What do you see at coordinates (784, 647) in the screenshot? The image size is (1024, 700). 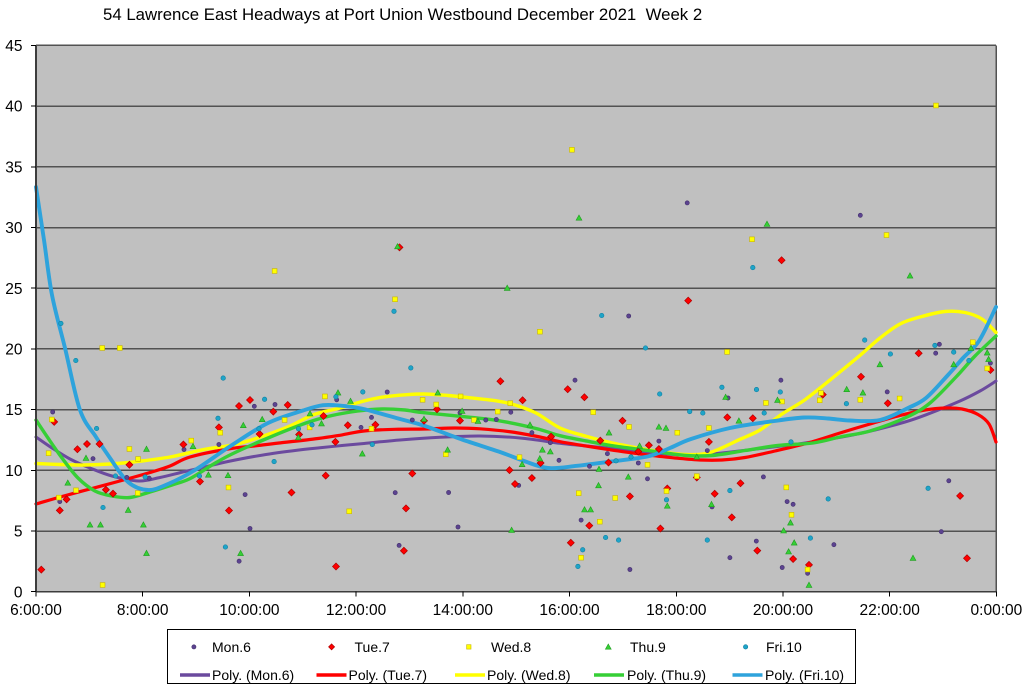 I see `svg-text: Fri.10` at bounding box center [784, 647].